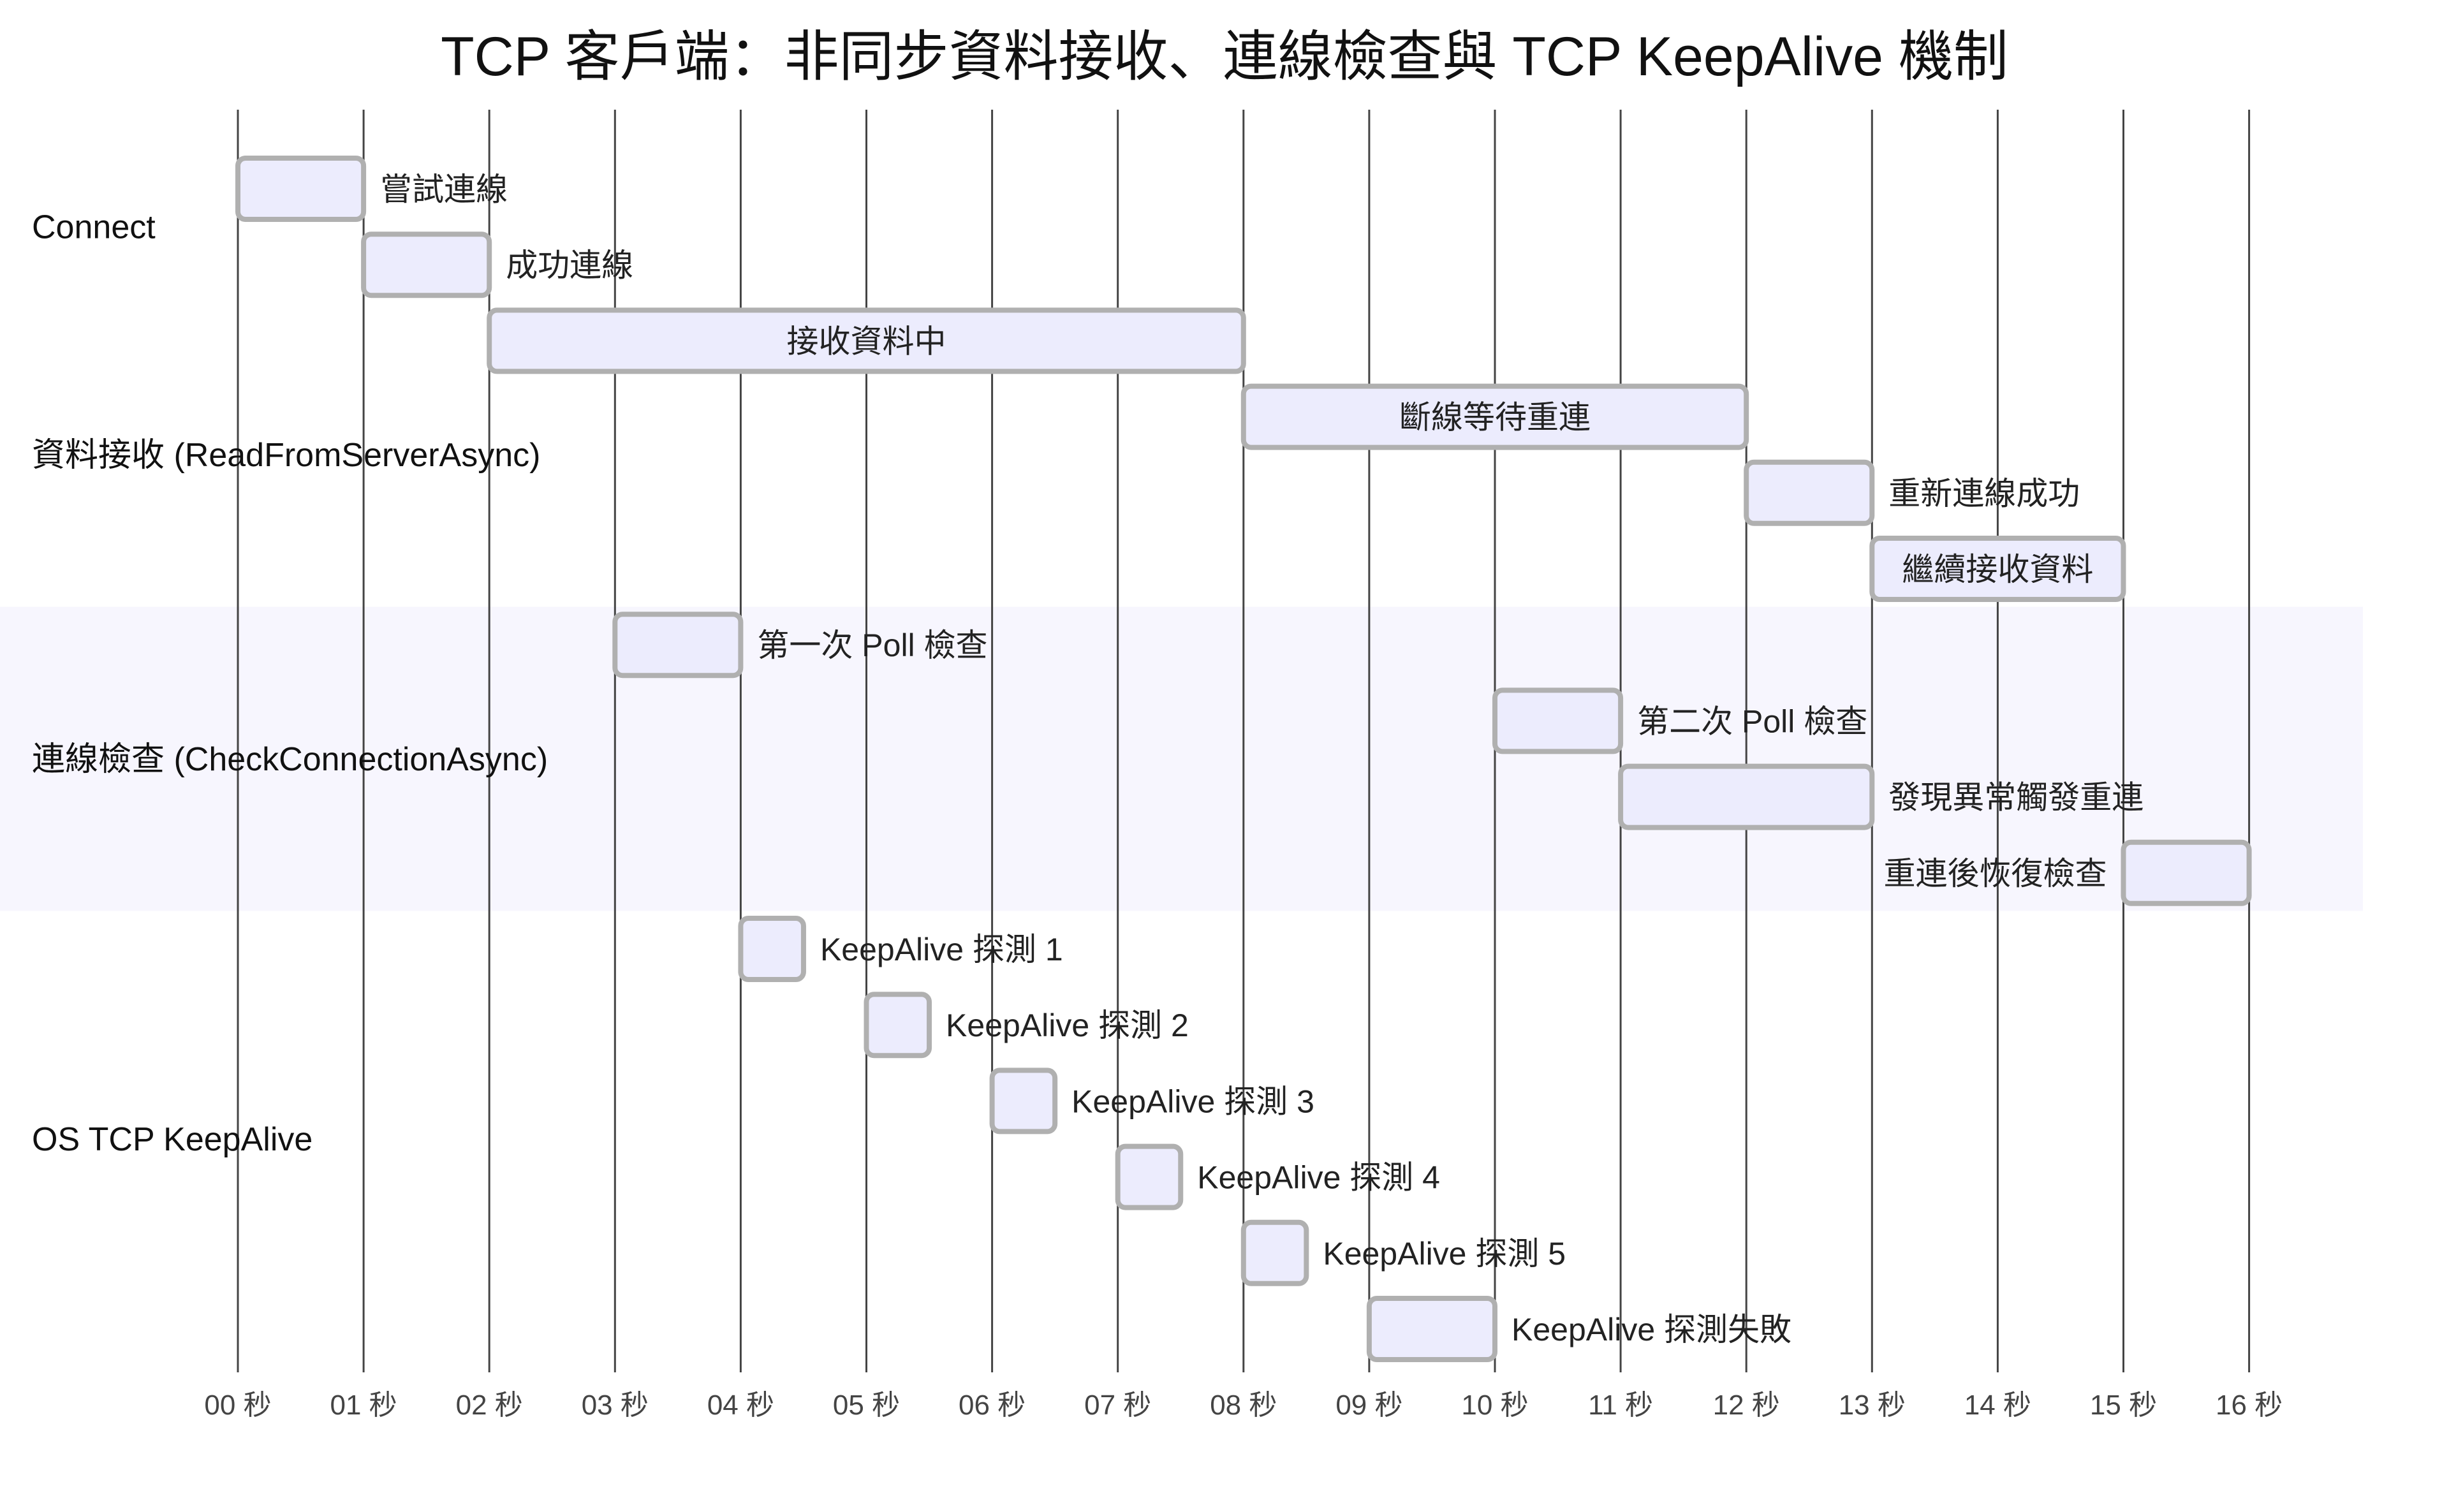  I want to click on x-tick-label: 04 秒, so click(741, 1406).